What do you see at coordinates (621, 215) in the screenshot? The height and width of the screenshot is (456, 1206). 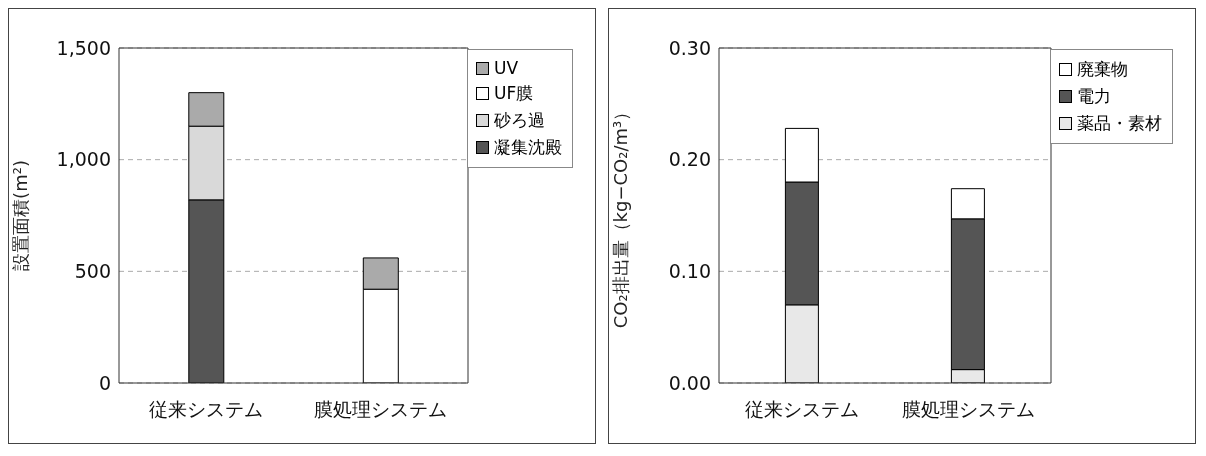 I see `y-axis-title: CO₂排出量（kg−CO₂/m³）` at bounding box center [621, 215].